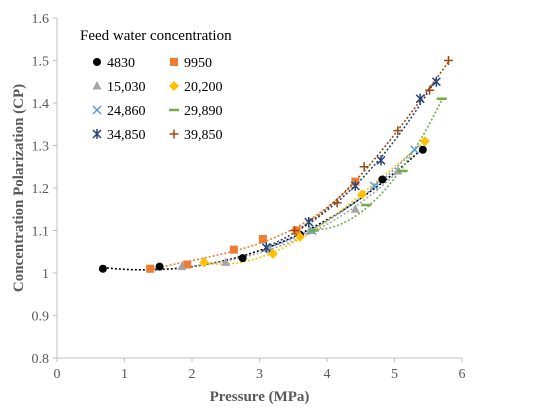  What do you see at coordinates (126, 87) in the screenshot?
I see `legend-label-2: 15,030` at bounding box center [126, 87].